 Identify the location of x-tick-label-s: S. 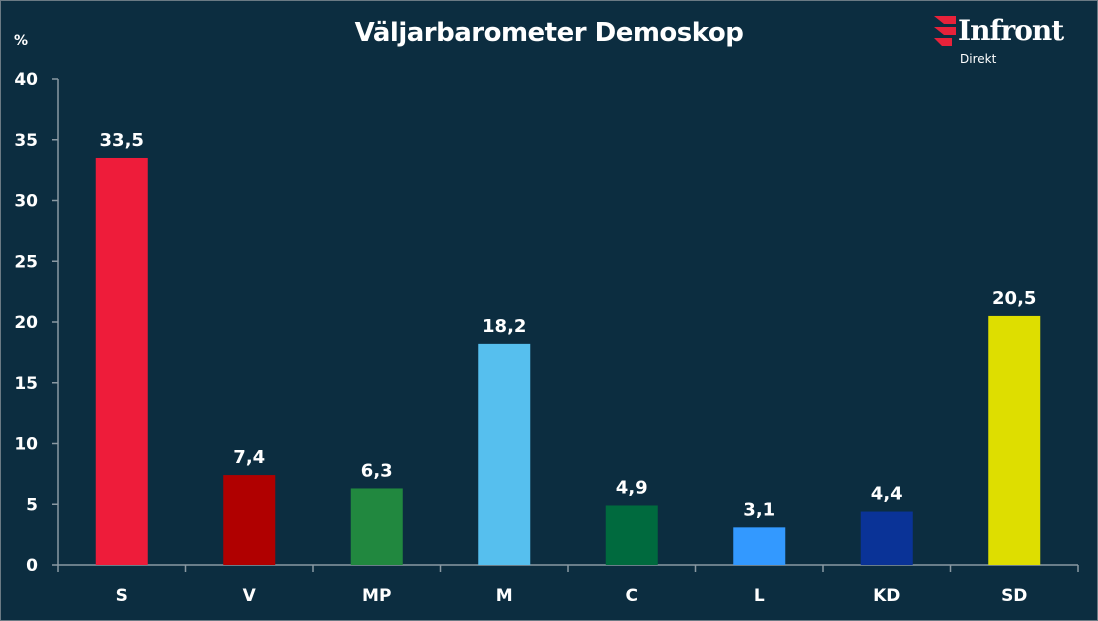
(122, 596).